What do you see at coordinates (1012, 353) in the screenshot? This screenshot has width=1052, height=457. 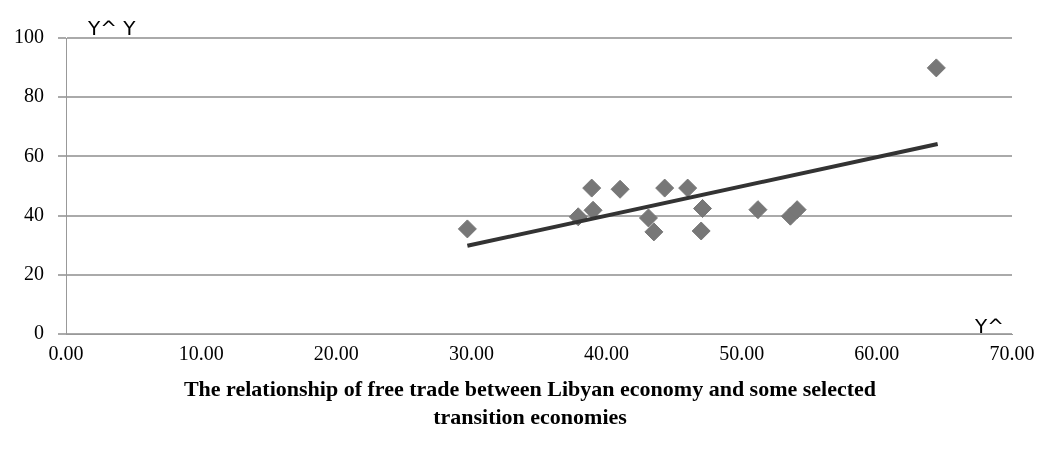 I see `x-tick-label: 70.00` at bounding box center [1012, 353].